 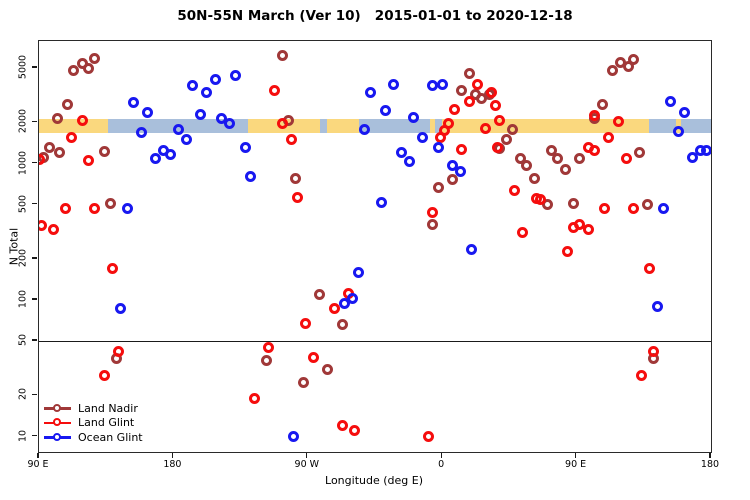 I want to click on legend-row: Land Glint, so click(x=93, y=423).